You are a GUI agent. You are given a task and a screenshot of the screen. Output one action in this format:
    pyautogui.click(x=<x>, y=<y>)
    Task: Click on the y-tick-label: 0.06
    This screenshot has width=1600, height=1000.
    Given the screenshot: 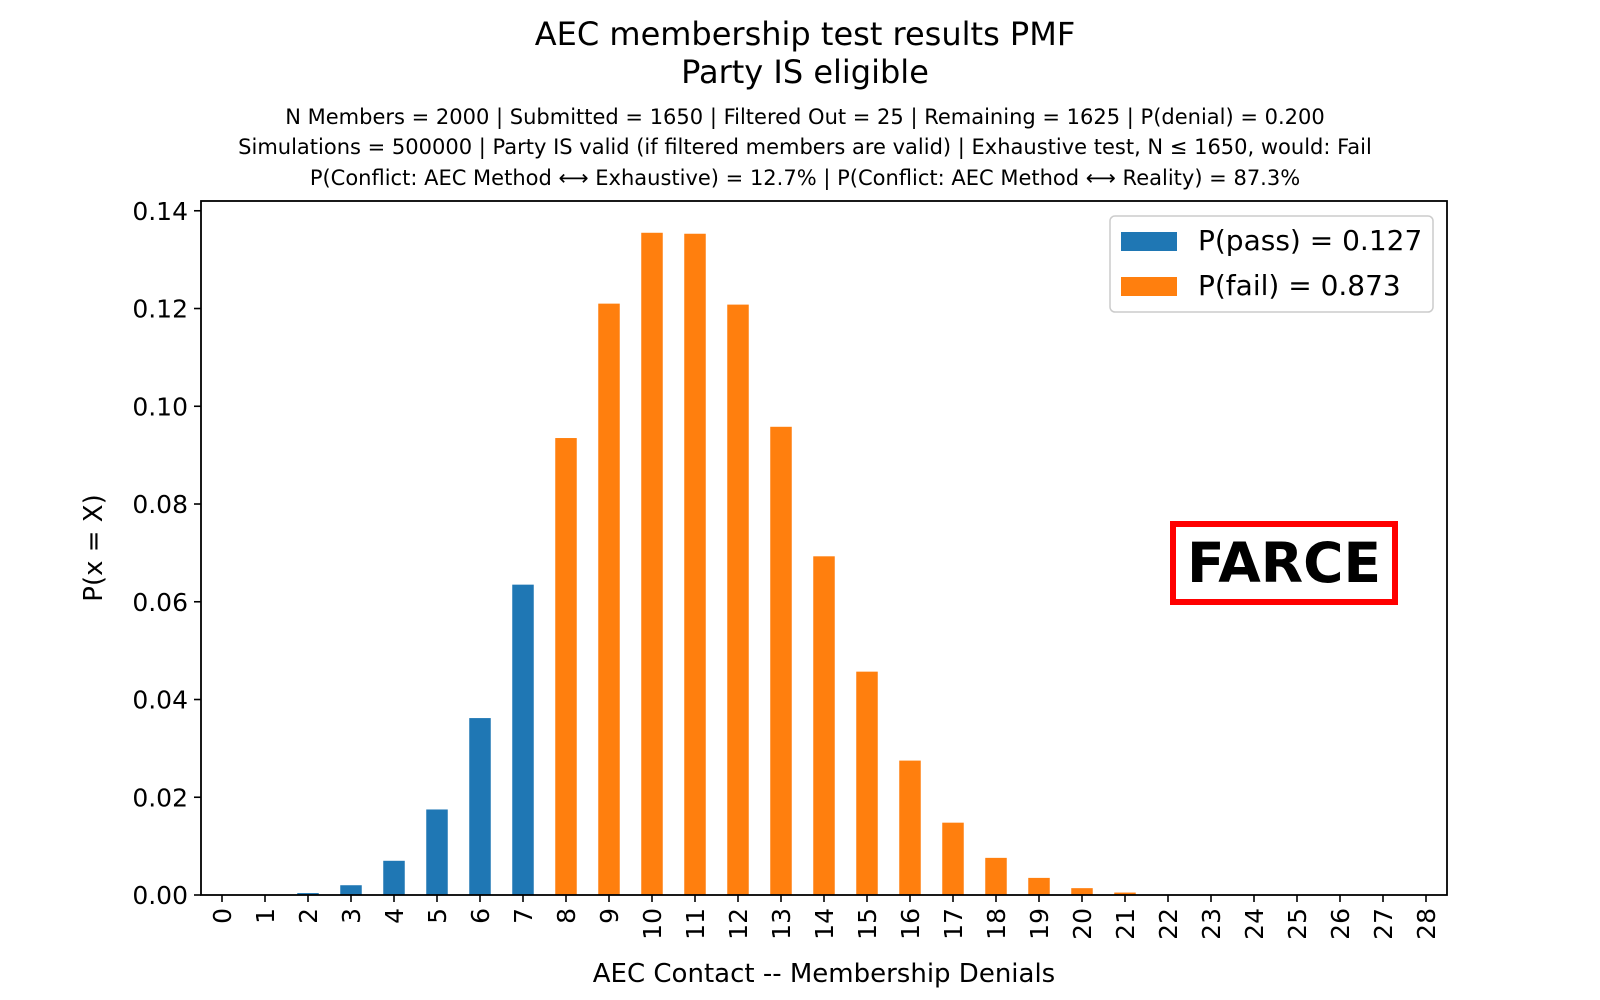 What is the action you would take?
    pyautogui.click(x=160, y=602)
    